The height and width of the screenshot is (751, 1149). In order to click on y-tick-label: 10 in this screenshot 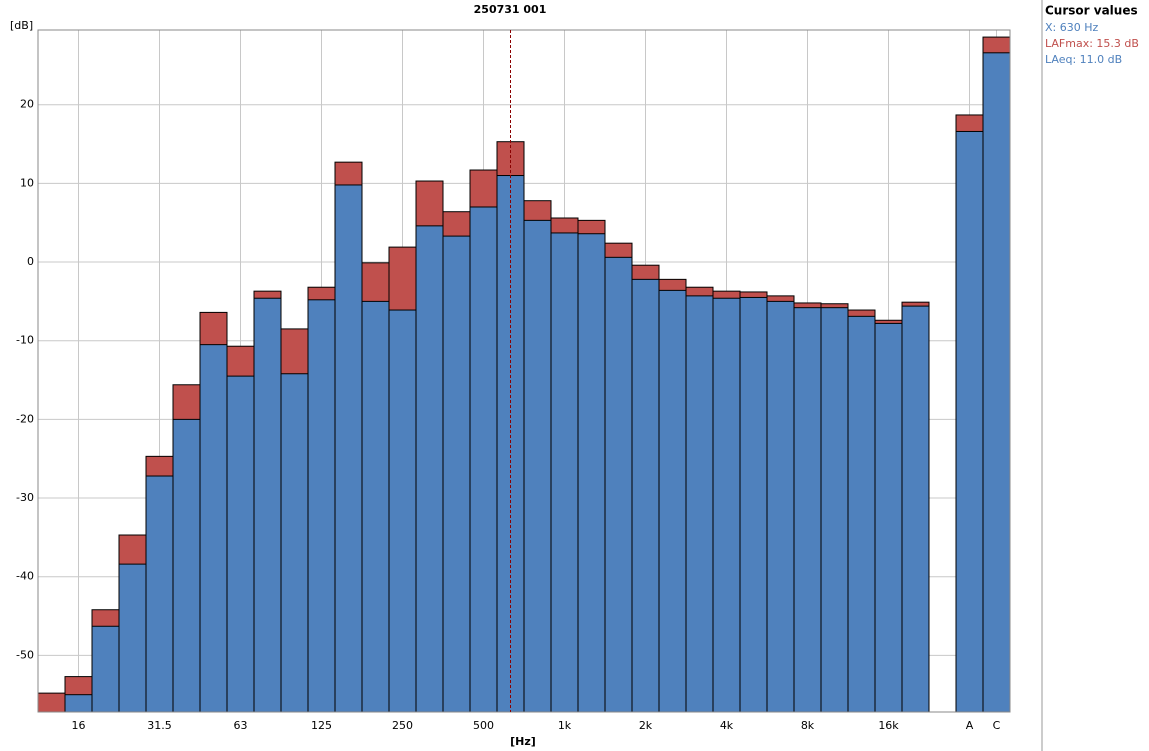, I will do `click(27, 182)`.